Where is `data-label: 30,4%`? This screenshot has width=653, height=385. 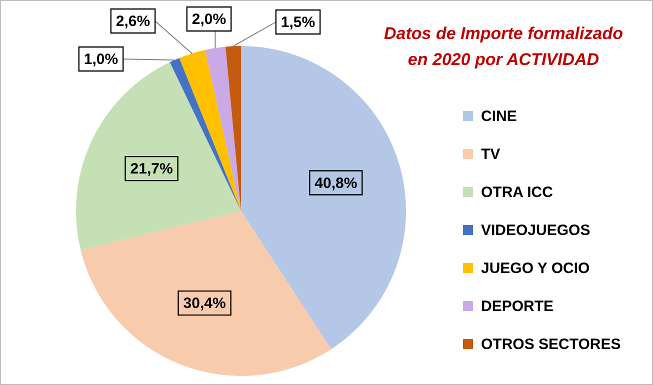
data-label: 30,4% is located at coordinates (204, 303).